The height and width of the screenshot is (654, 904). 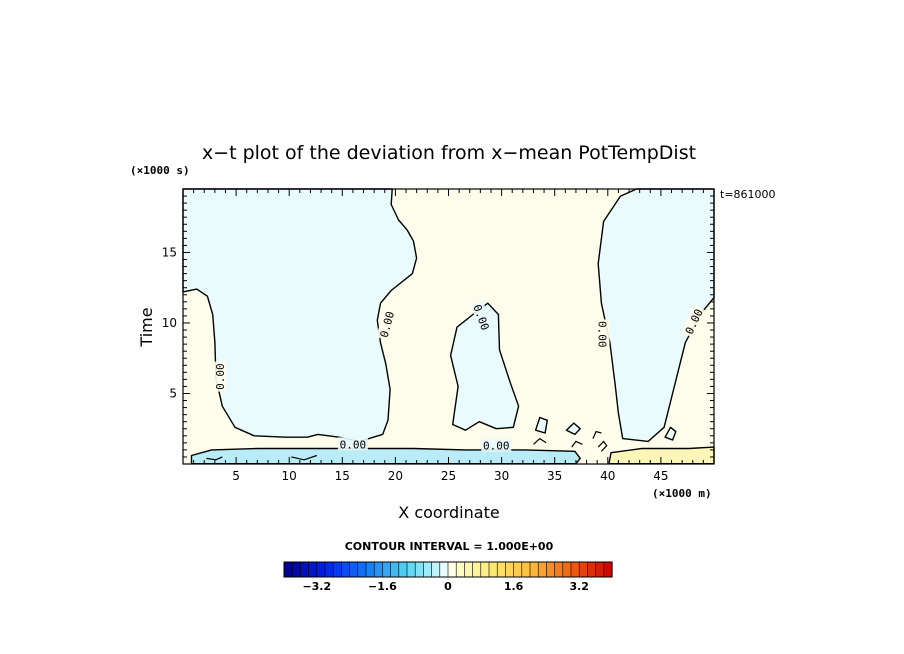 I want to click on y-axis-label: Time, so click(x=146, y=327).